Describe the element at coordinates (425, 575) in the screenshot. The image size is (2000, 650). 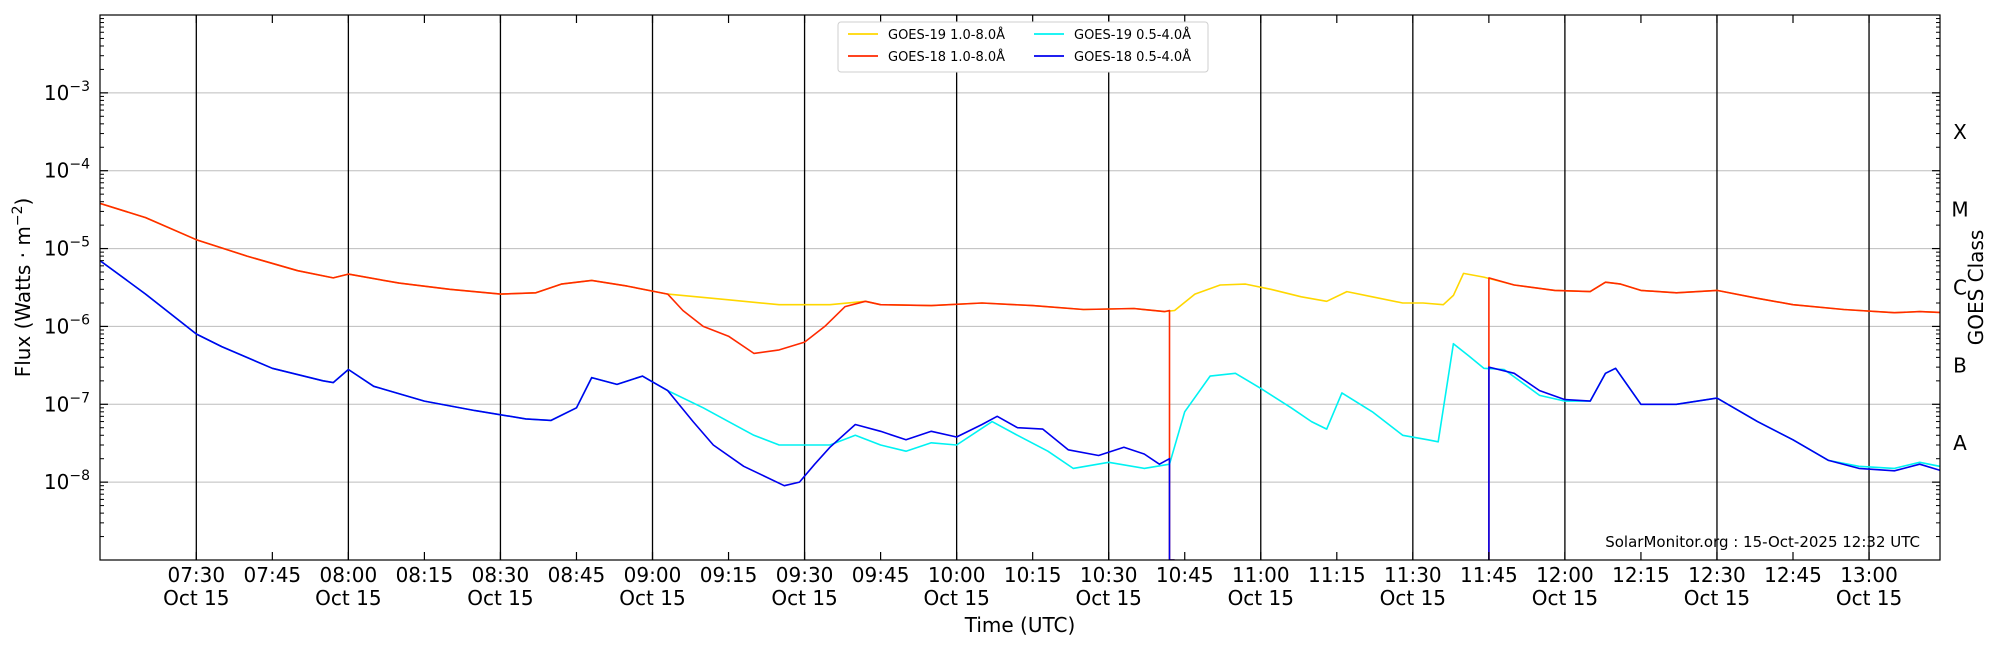
I see `x-tick-label: 08:15` at that location.